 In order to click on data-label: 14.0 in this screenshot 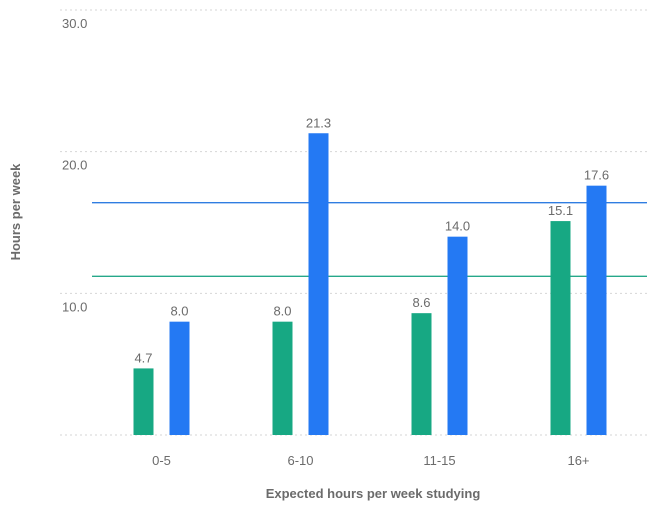, I will do `click(457, 226)`.